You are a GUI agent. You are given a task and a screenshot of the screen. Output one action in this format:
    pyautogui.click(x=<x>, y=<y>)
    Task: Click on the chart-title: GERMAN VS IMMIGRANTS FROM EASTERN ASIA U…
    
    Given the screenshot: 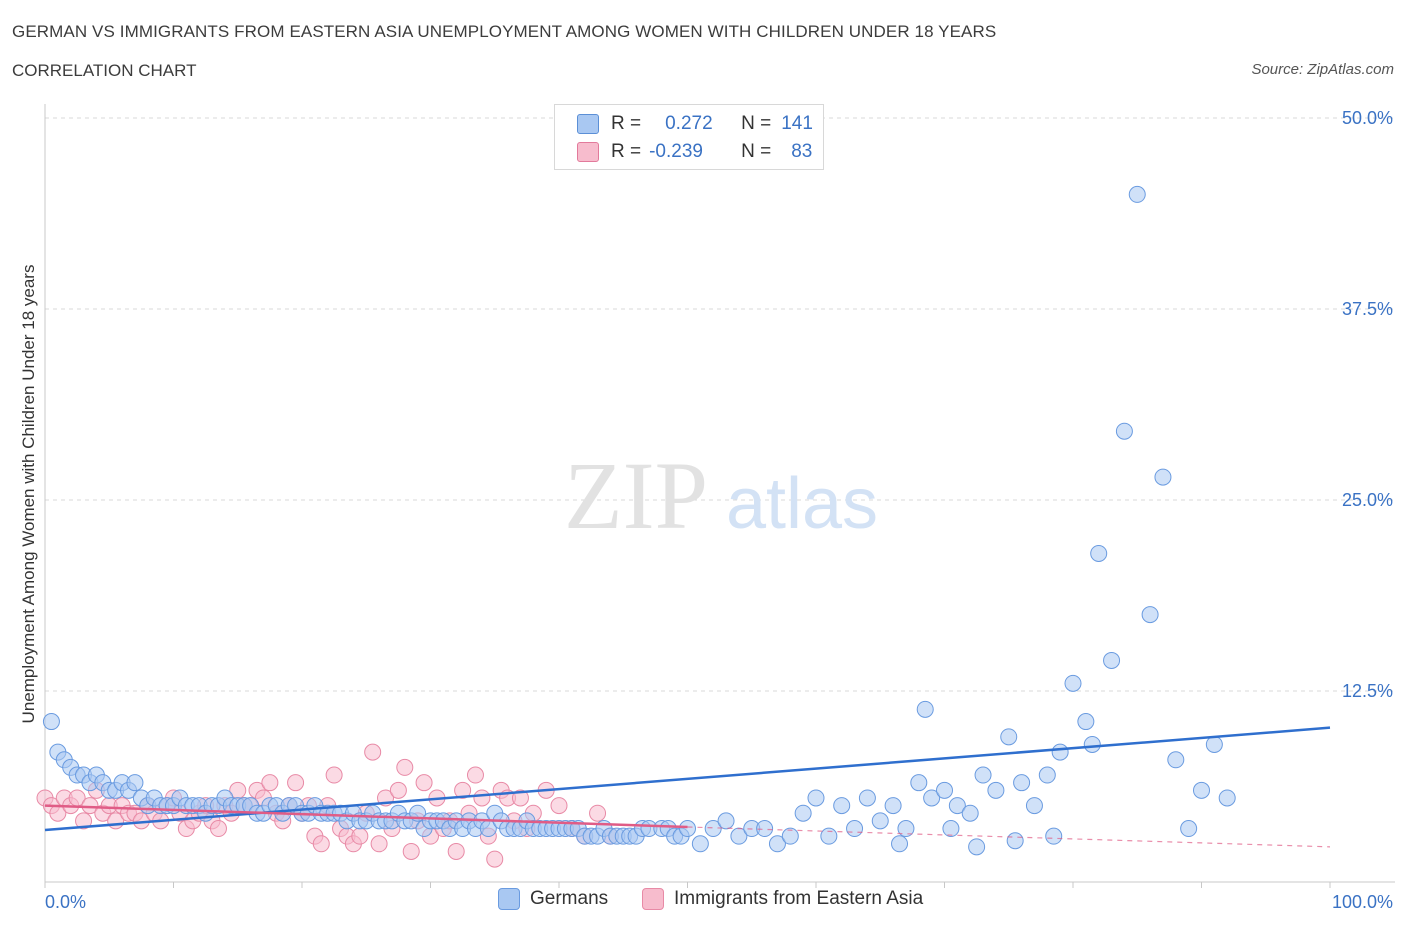 What is the action you would take?
    pyautogui.click(x=504, y=31)
    